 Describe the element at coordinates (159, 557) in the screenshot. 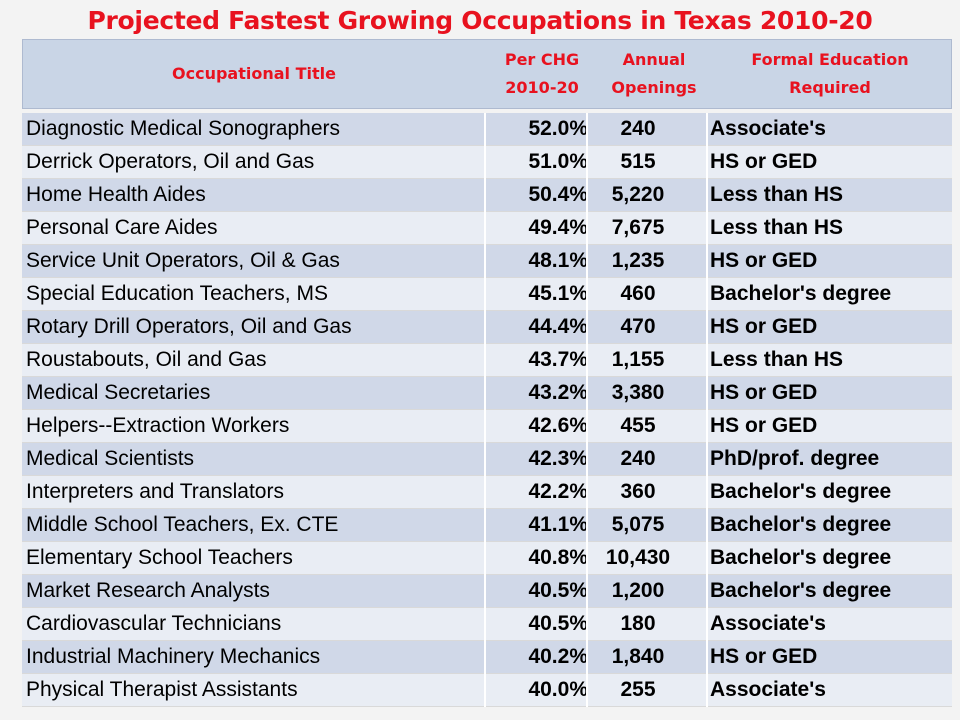

I see `occupation-title-cell: Elementary School Teachers` at that location.